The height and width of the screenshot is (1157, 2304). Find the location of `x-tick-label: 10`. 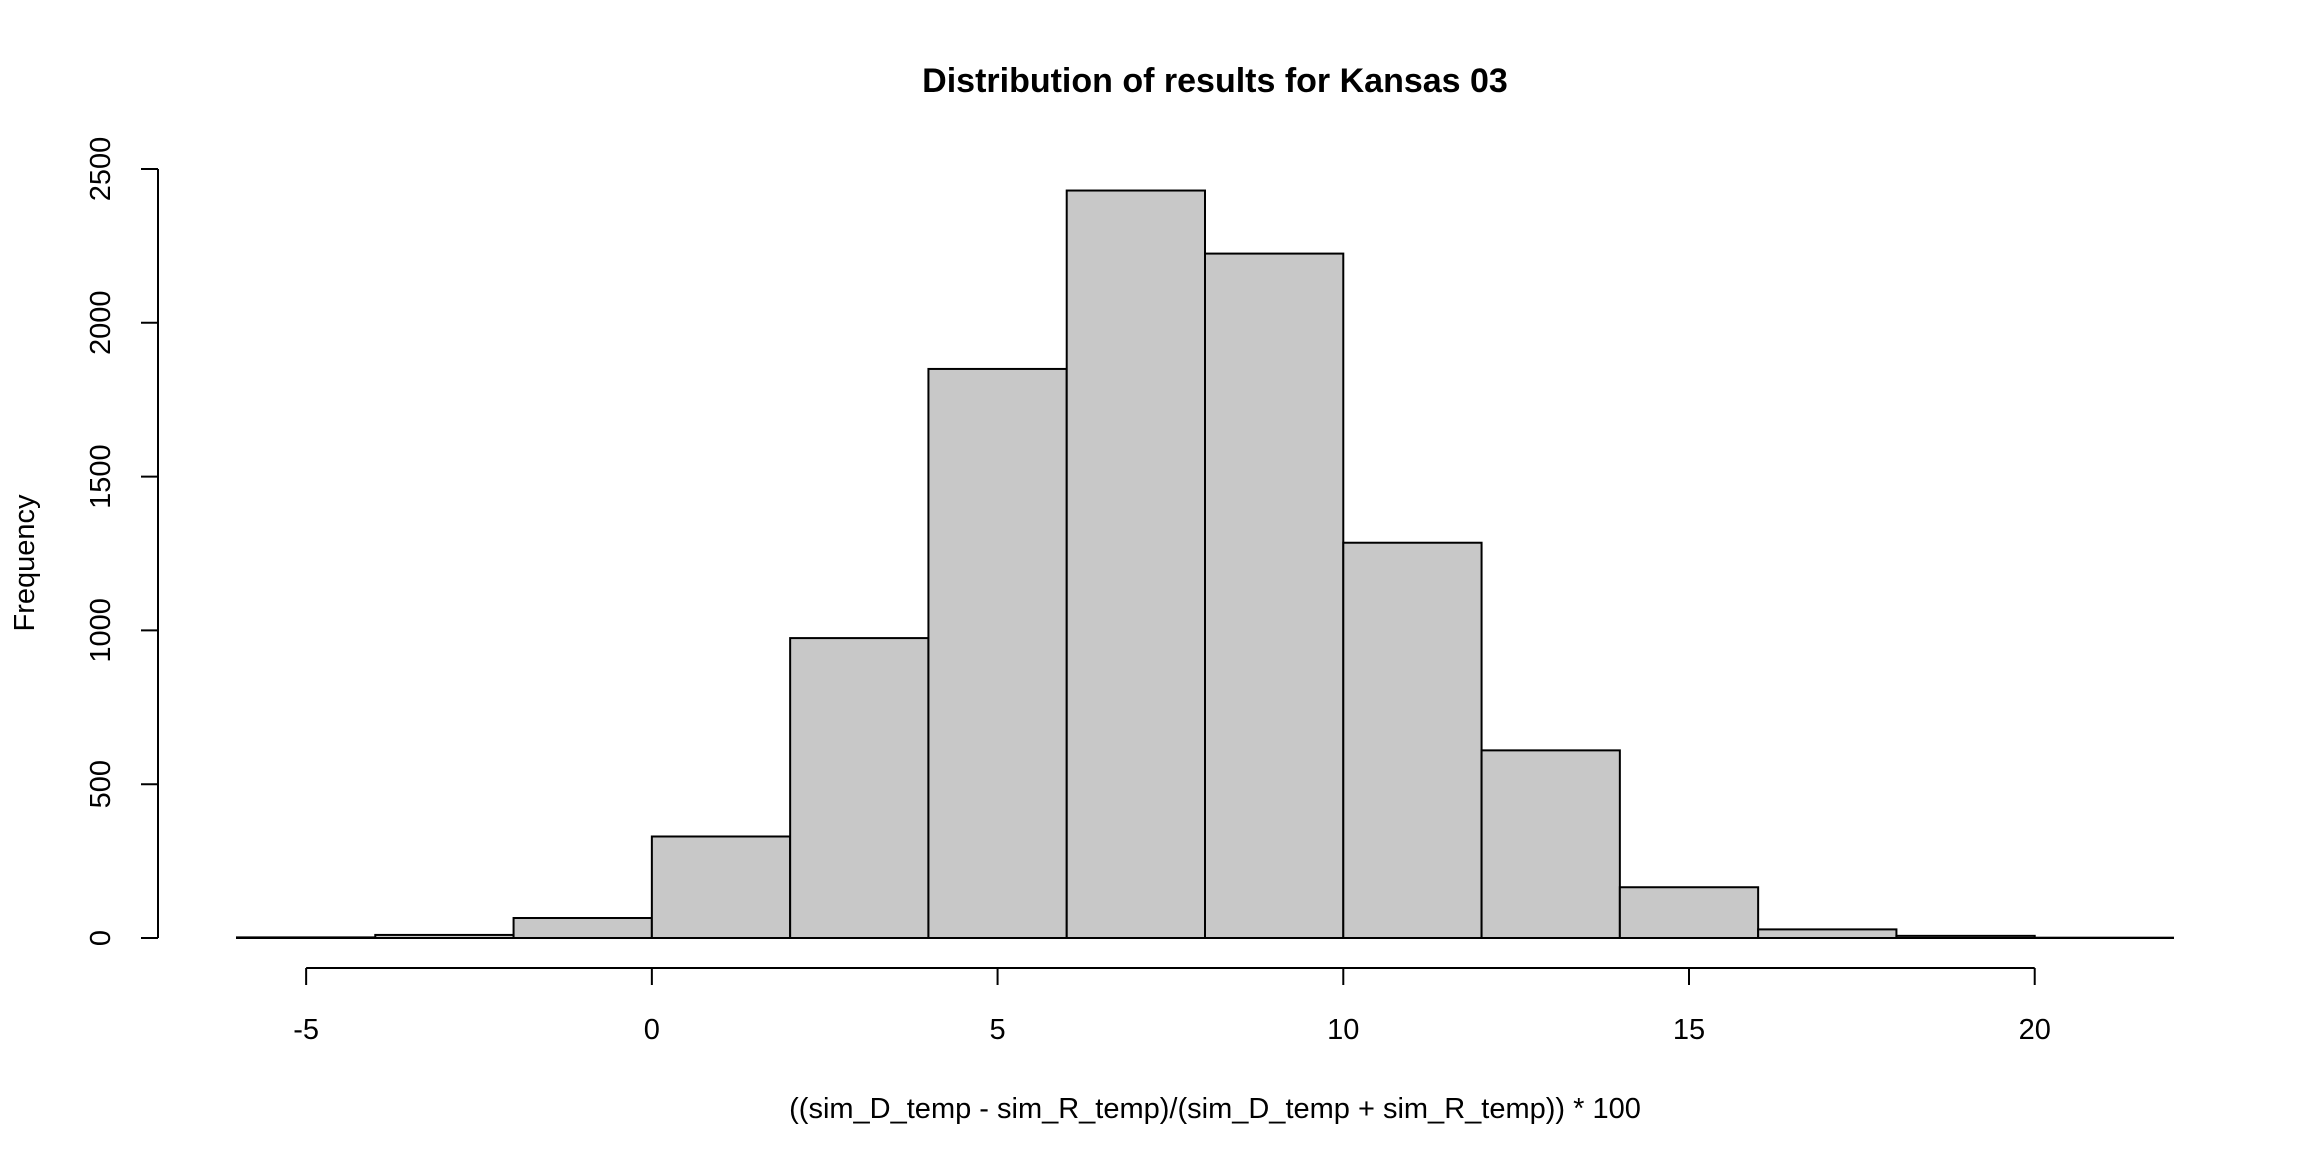

x-tick-label: 10 is located at coordinates (1343, 1030).